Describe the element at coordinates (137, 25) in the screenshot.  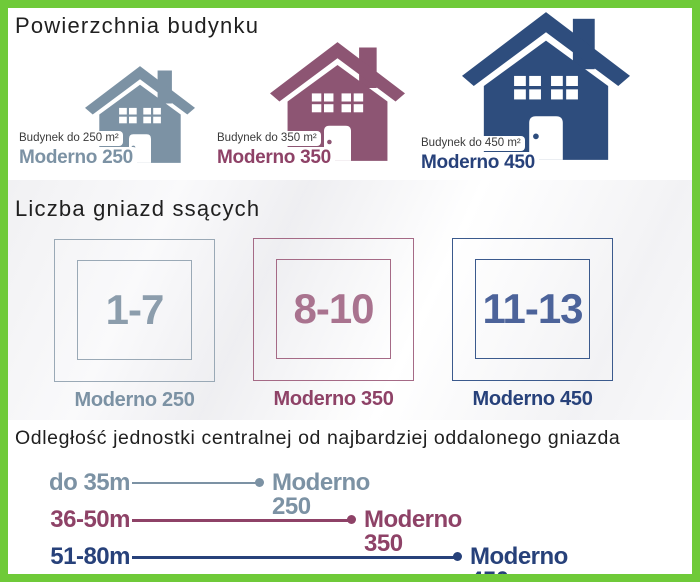
I see `section-heading-building-area: Powierzchnia budynku` at that location.